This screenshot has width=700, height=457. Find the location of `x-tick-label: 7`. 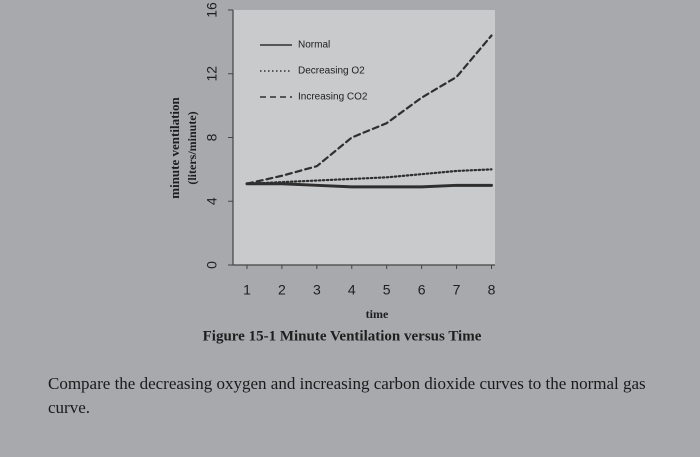

x-tick-label: 7 is located at coordinates (457, 290).